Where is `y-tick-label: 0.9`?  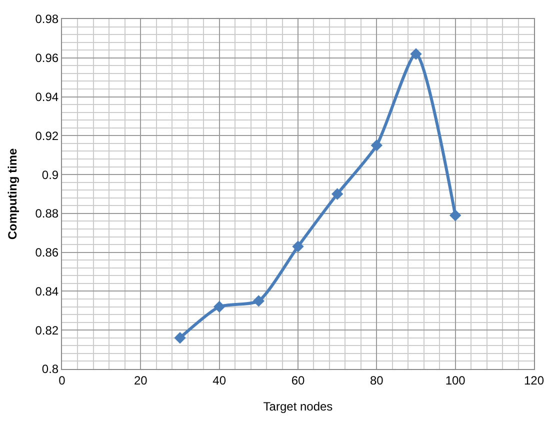 y-tick-label: 0.9 is located at coordinates (50, 175).